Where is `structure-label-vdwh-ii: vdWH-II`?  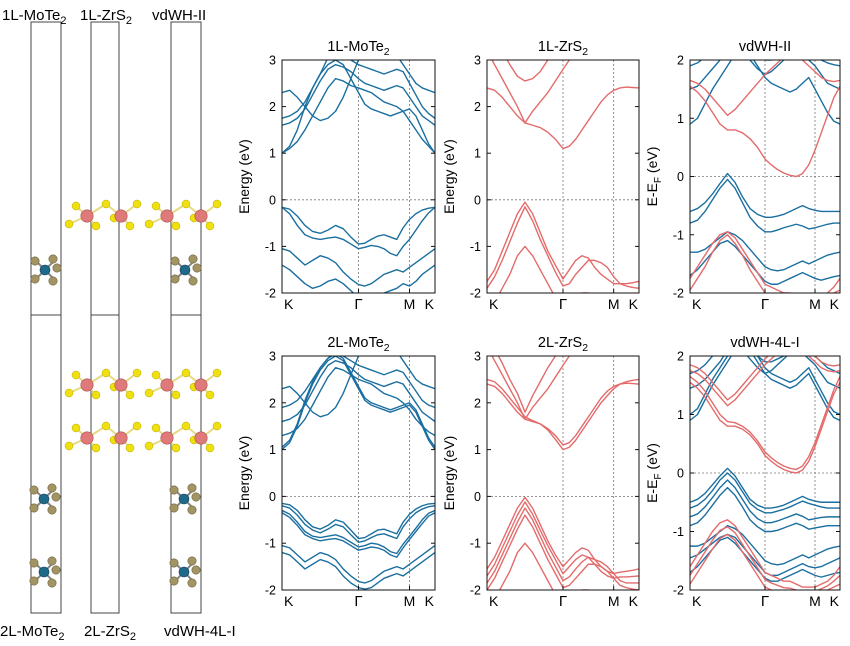 structure-label-vdwh-ii: vdWH-II is located at coordinates (179, 15).